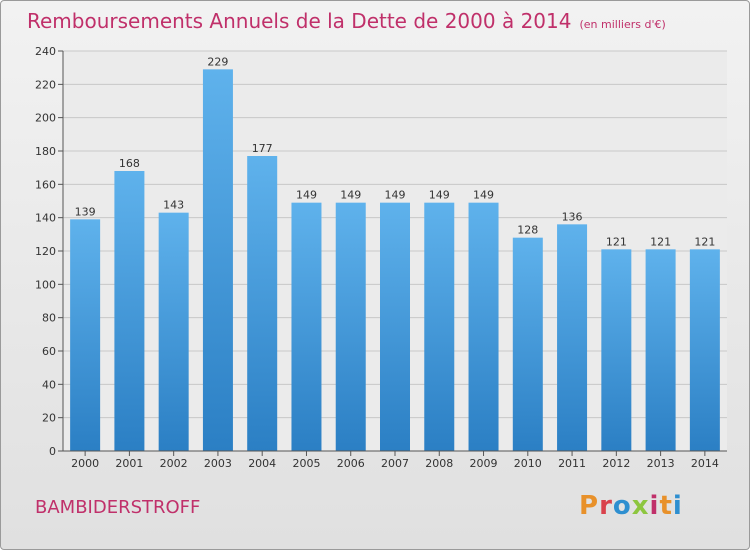 This screenshot has height=550, width=750. Describe the element at coordinates (660, 350) in the screenshot. I see `bar-2013` at that location.